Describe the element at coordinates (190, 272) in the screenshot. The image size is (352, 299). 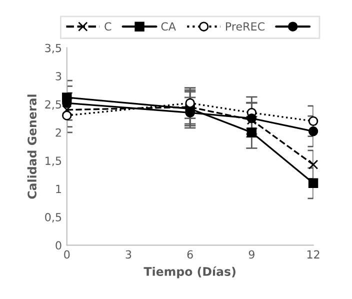
I see `x-axis-title: Tiempo (Días)` at that location.